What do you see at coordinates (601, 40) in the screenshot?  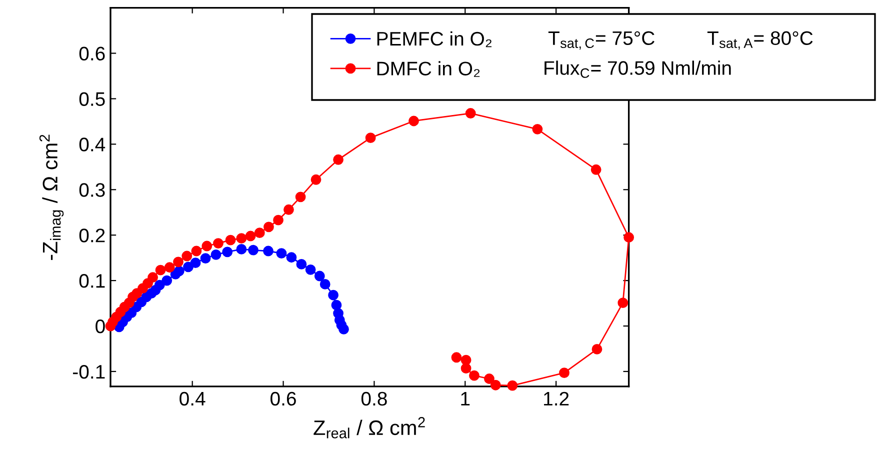 I see `annotation: T$_{sat,C}$= 75°C` at bounding box center [601, 40].